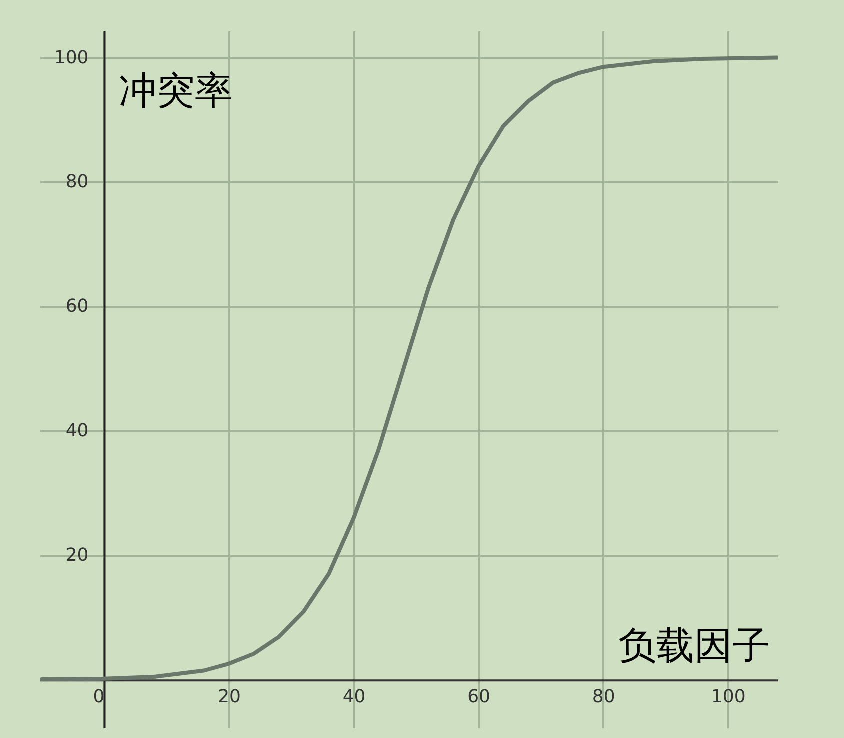  What do you see at coordinates (77, 555) in the screenshot?
I see `y-tick-label: 20` at bounding box center [77, 555].